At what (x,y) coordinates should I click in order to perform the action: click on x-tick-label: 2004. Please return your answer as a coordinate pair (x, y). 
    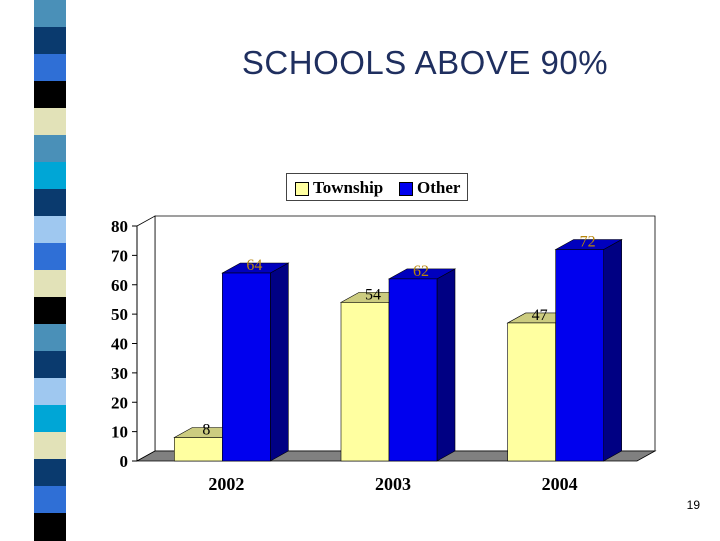
    Looking at the image, I should click on (560, 484).